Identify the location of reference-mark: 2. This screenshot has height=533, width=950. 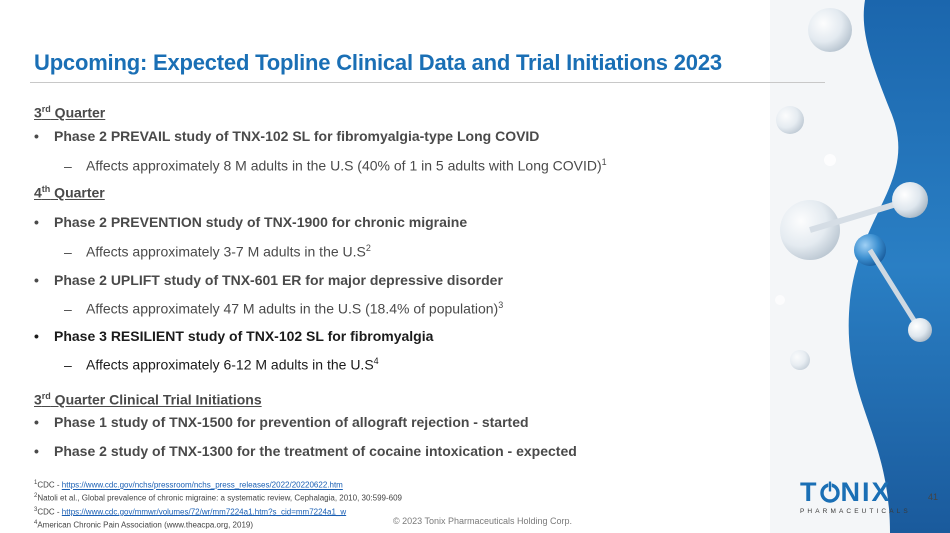
(368, 248).